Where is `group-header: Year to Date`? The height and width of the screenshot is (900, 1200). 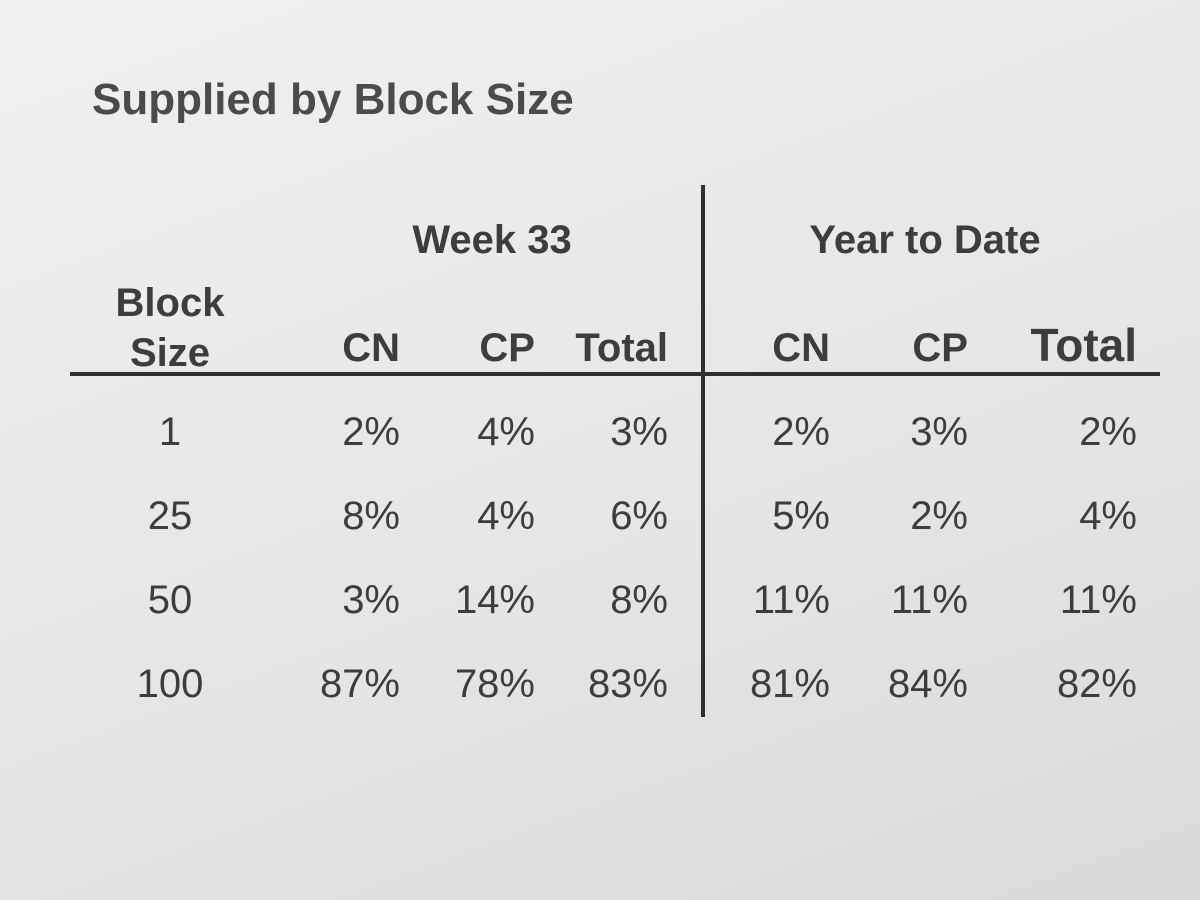 group-header: Year to Date is located at coordinates (925, 240).